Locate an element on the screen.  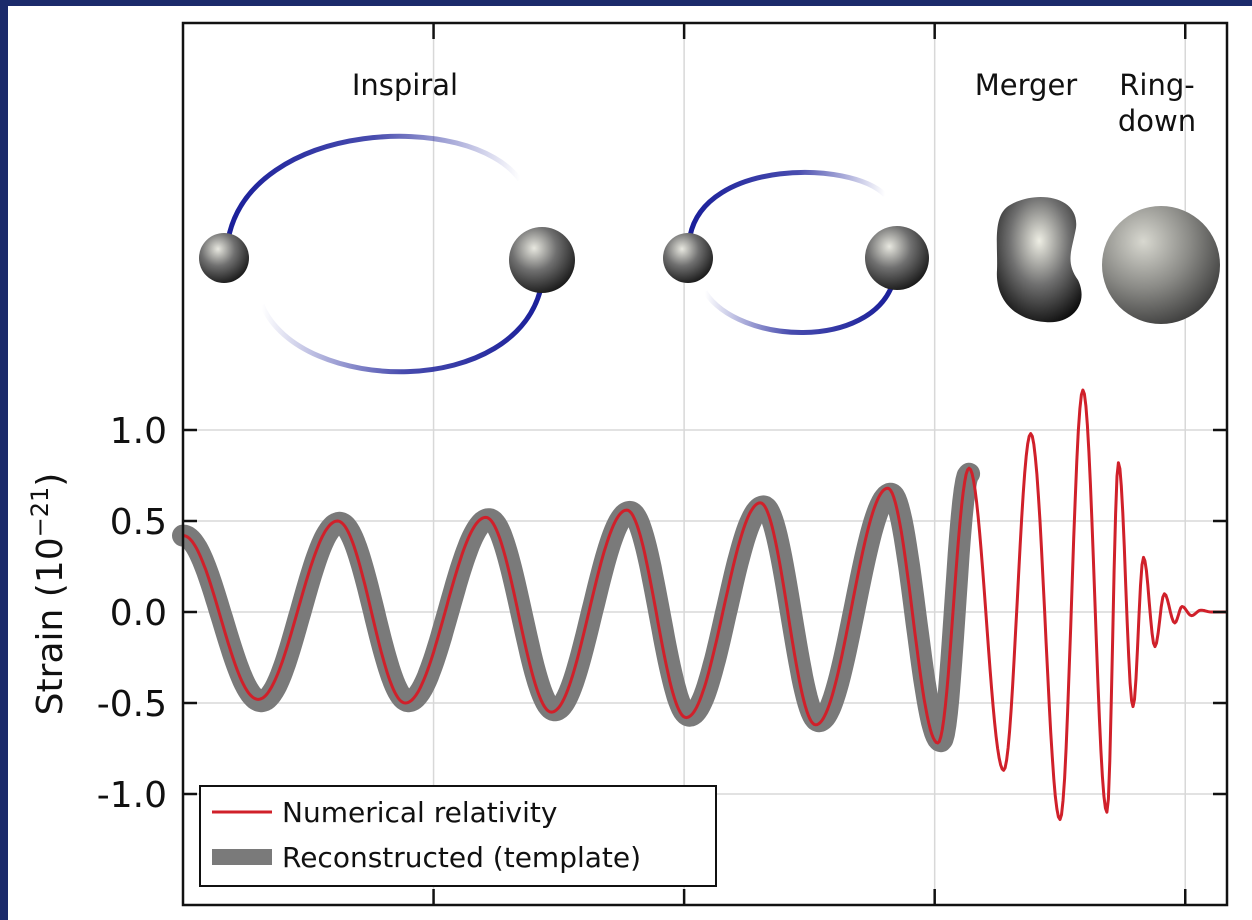
y-axis-label-exponent: −21 is located at coordinates (40, 512).